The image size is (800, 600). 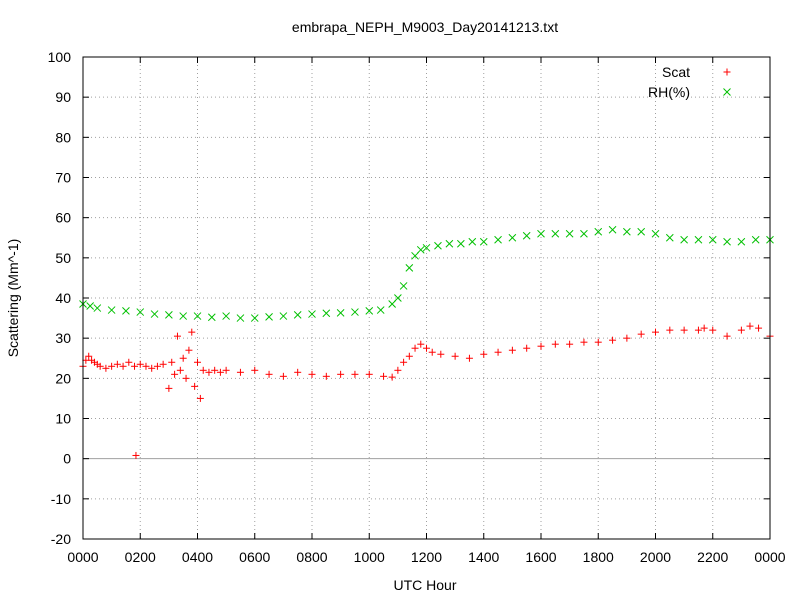 I want to click on y-tick-label: 0, so click(x=67, y=459).